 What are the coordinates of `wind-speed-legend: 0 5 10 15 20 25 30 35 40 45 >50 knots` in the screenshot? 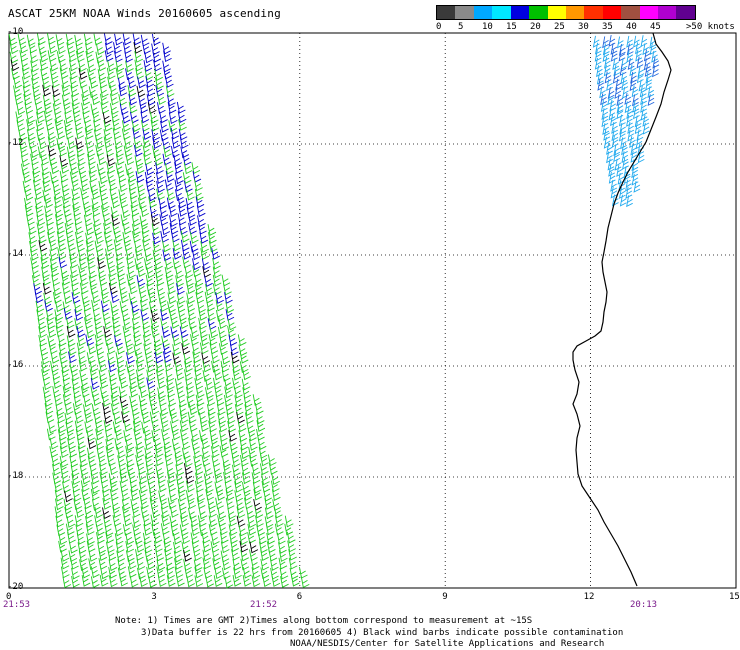 It's located at (586, 18).